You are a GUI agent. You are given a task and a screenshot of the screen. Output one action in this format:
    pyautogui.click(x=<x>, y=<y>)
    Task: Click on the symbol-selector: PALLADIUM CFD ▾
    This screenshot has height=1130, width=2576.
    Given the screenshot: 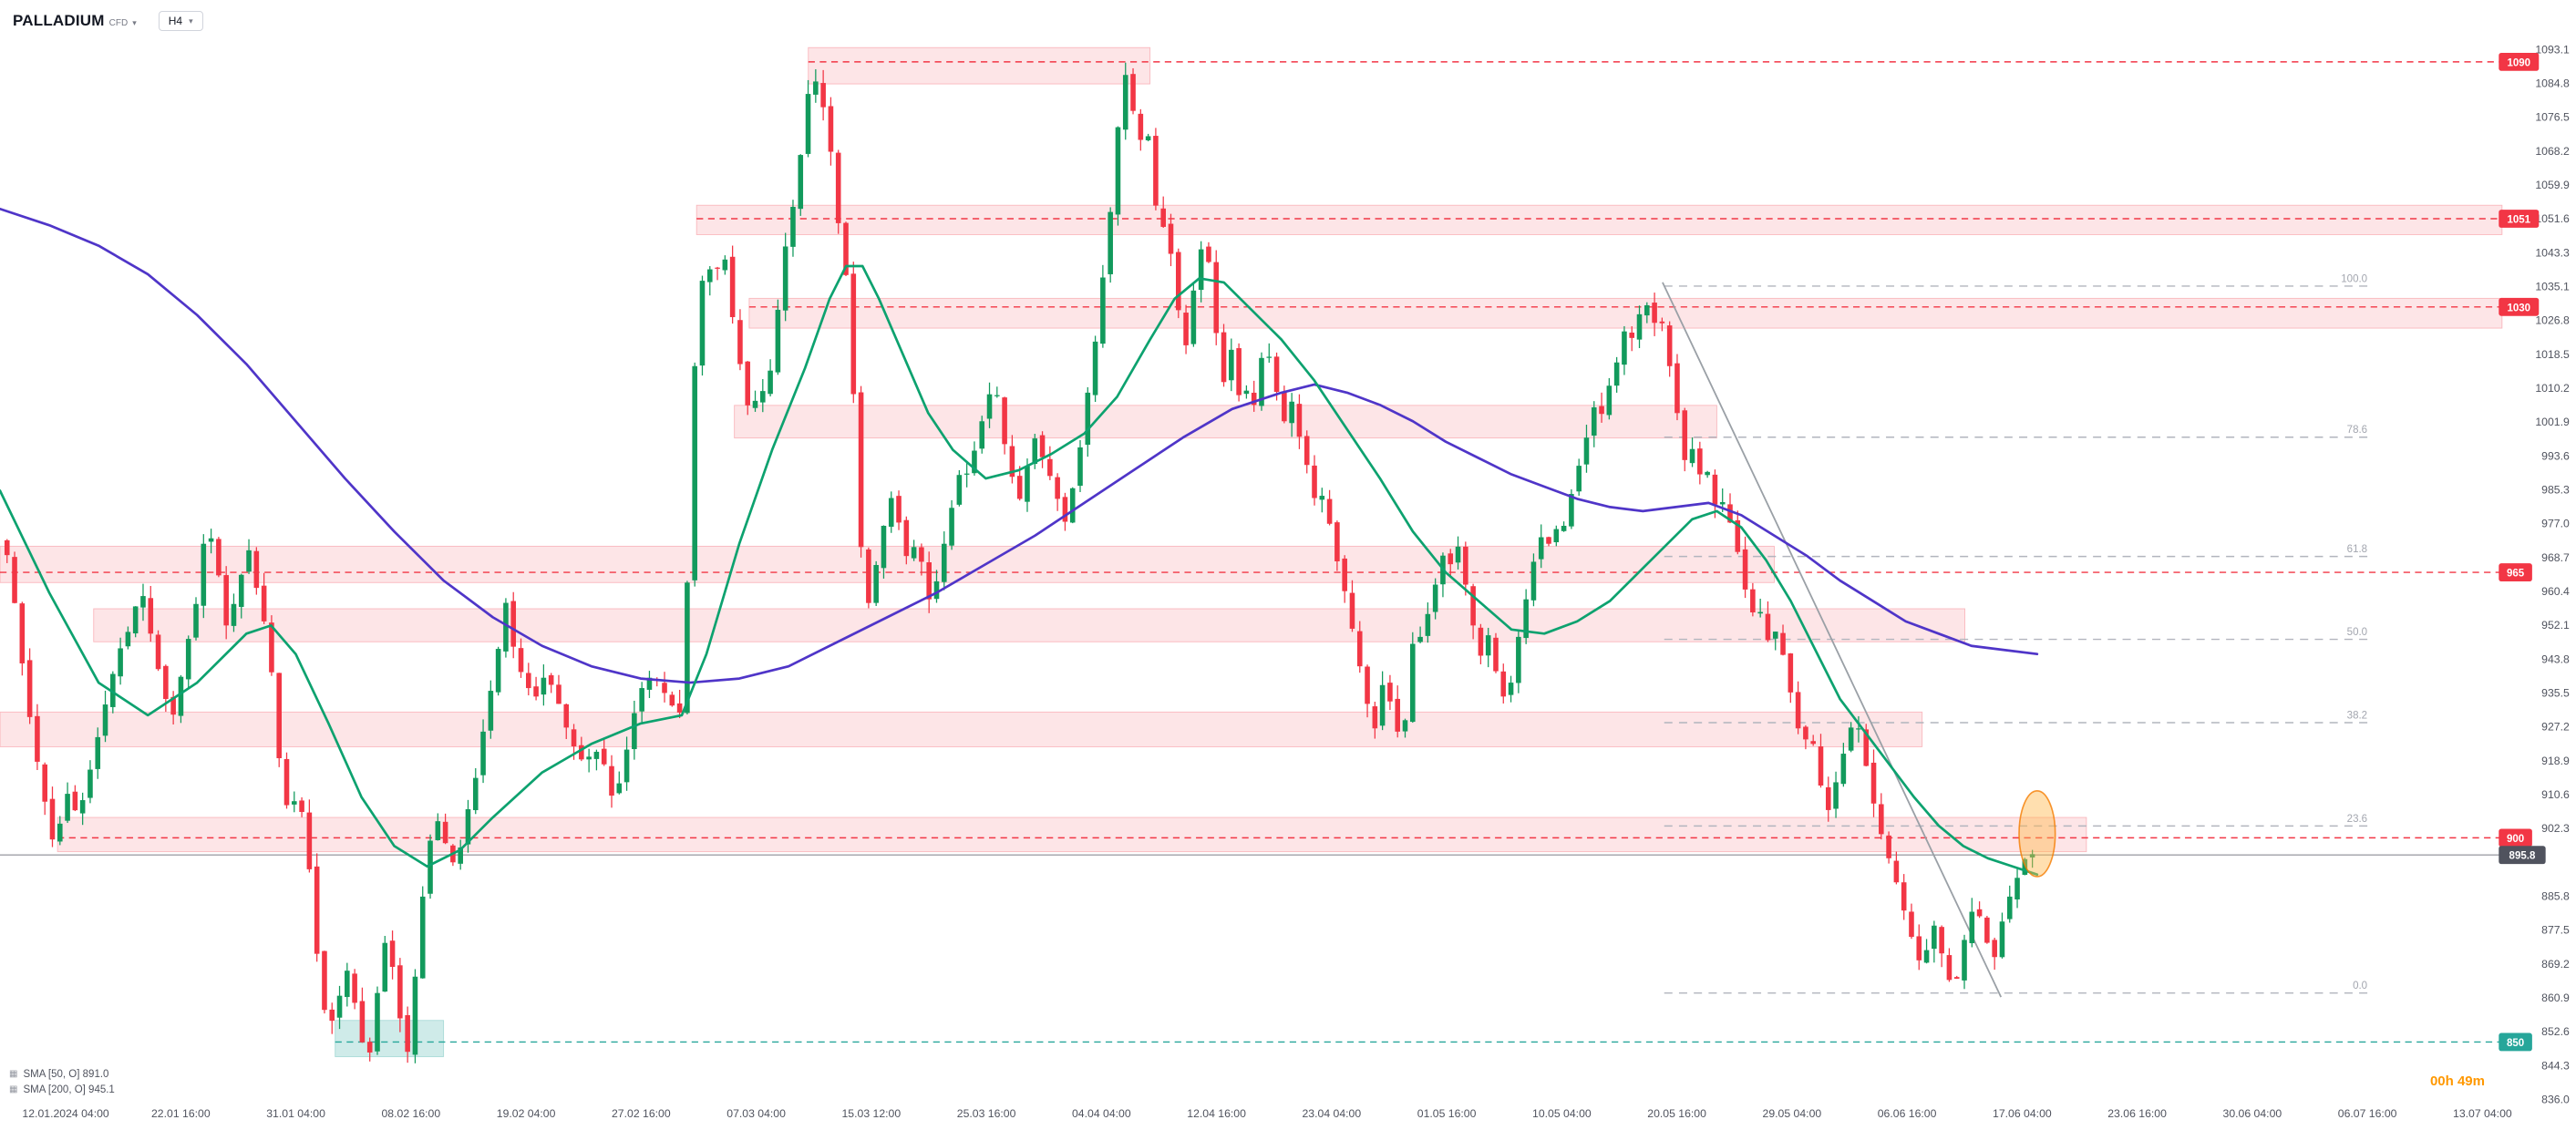 What is the action you would take?
    pyautogui.click(x=75, y=21)
    